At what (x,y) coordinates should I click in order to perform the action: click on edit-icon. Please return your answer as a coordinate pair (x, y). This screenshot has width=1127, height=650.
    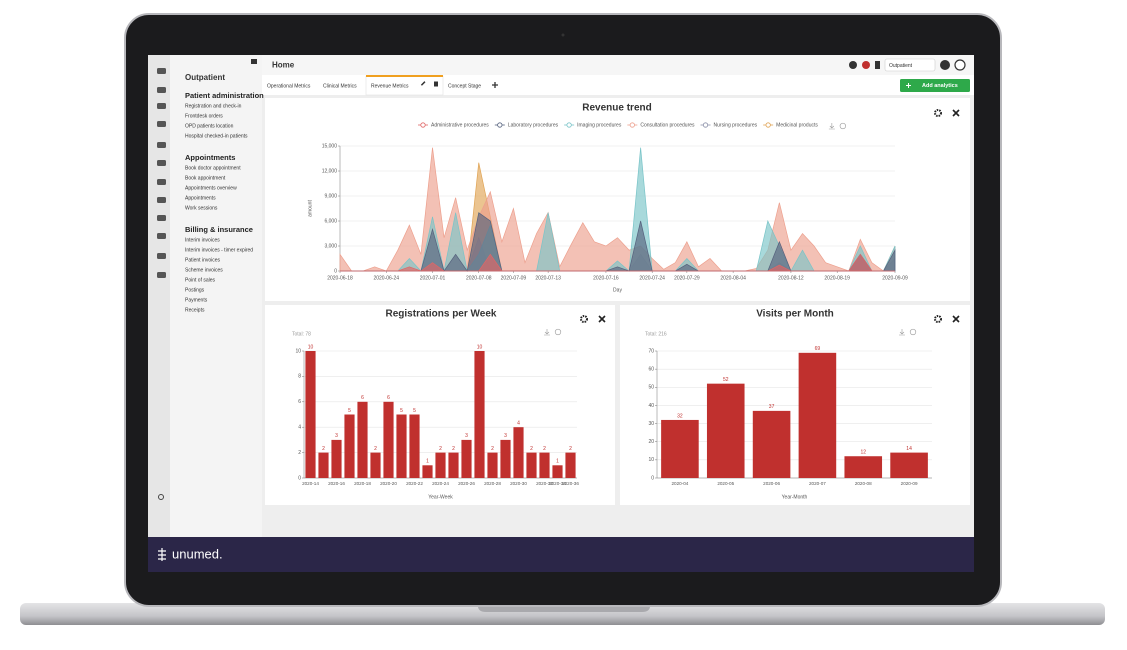
    Looking at the image, I should click on (423, 83).